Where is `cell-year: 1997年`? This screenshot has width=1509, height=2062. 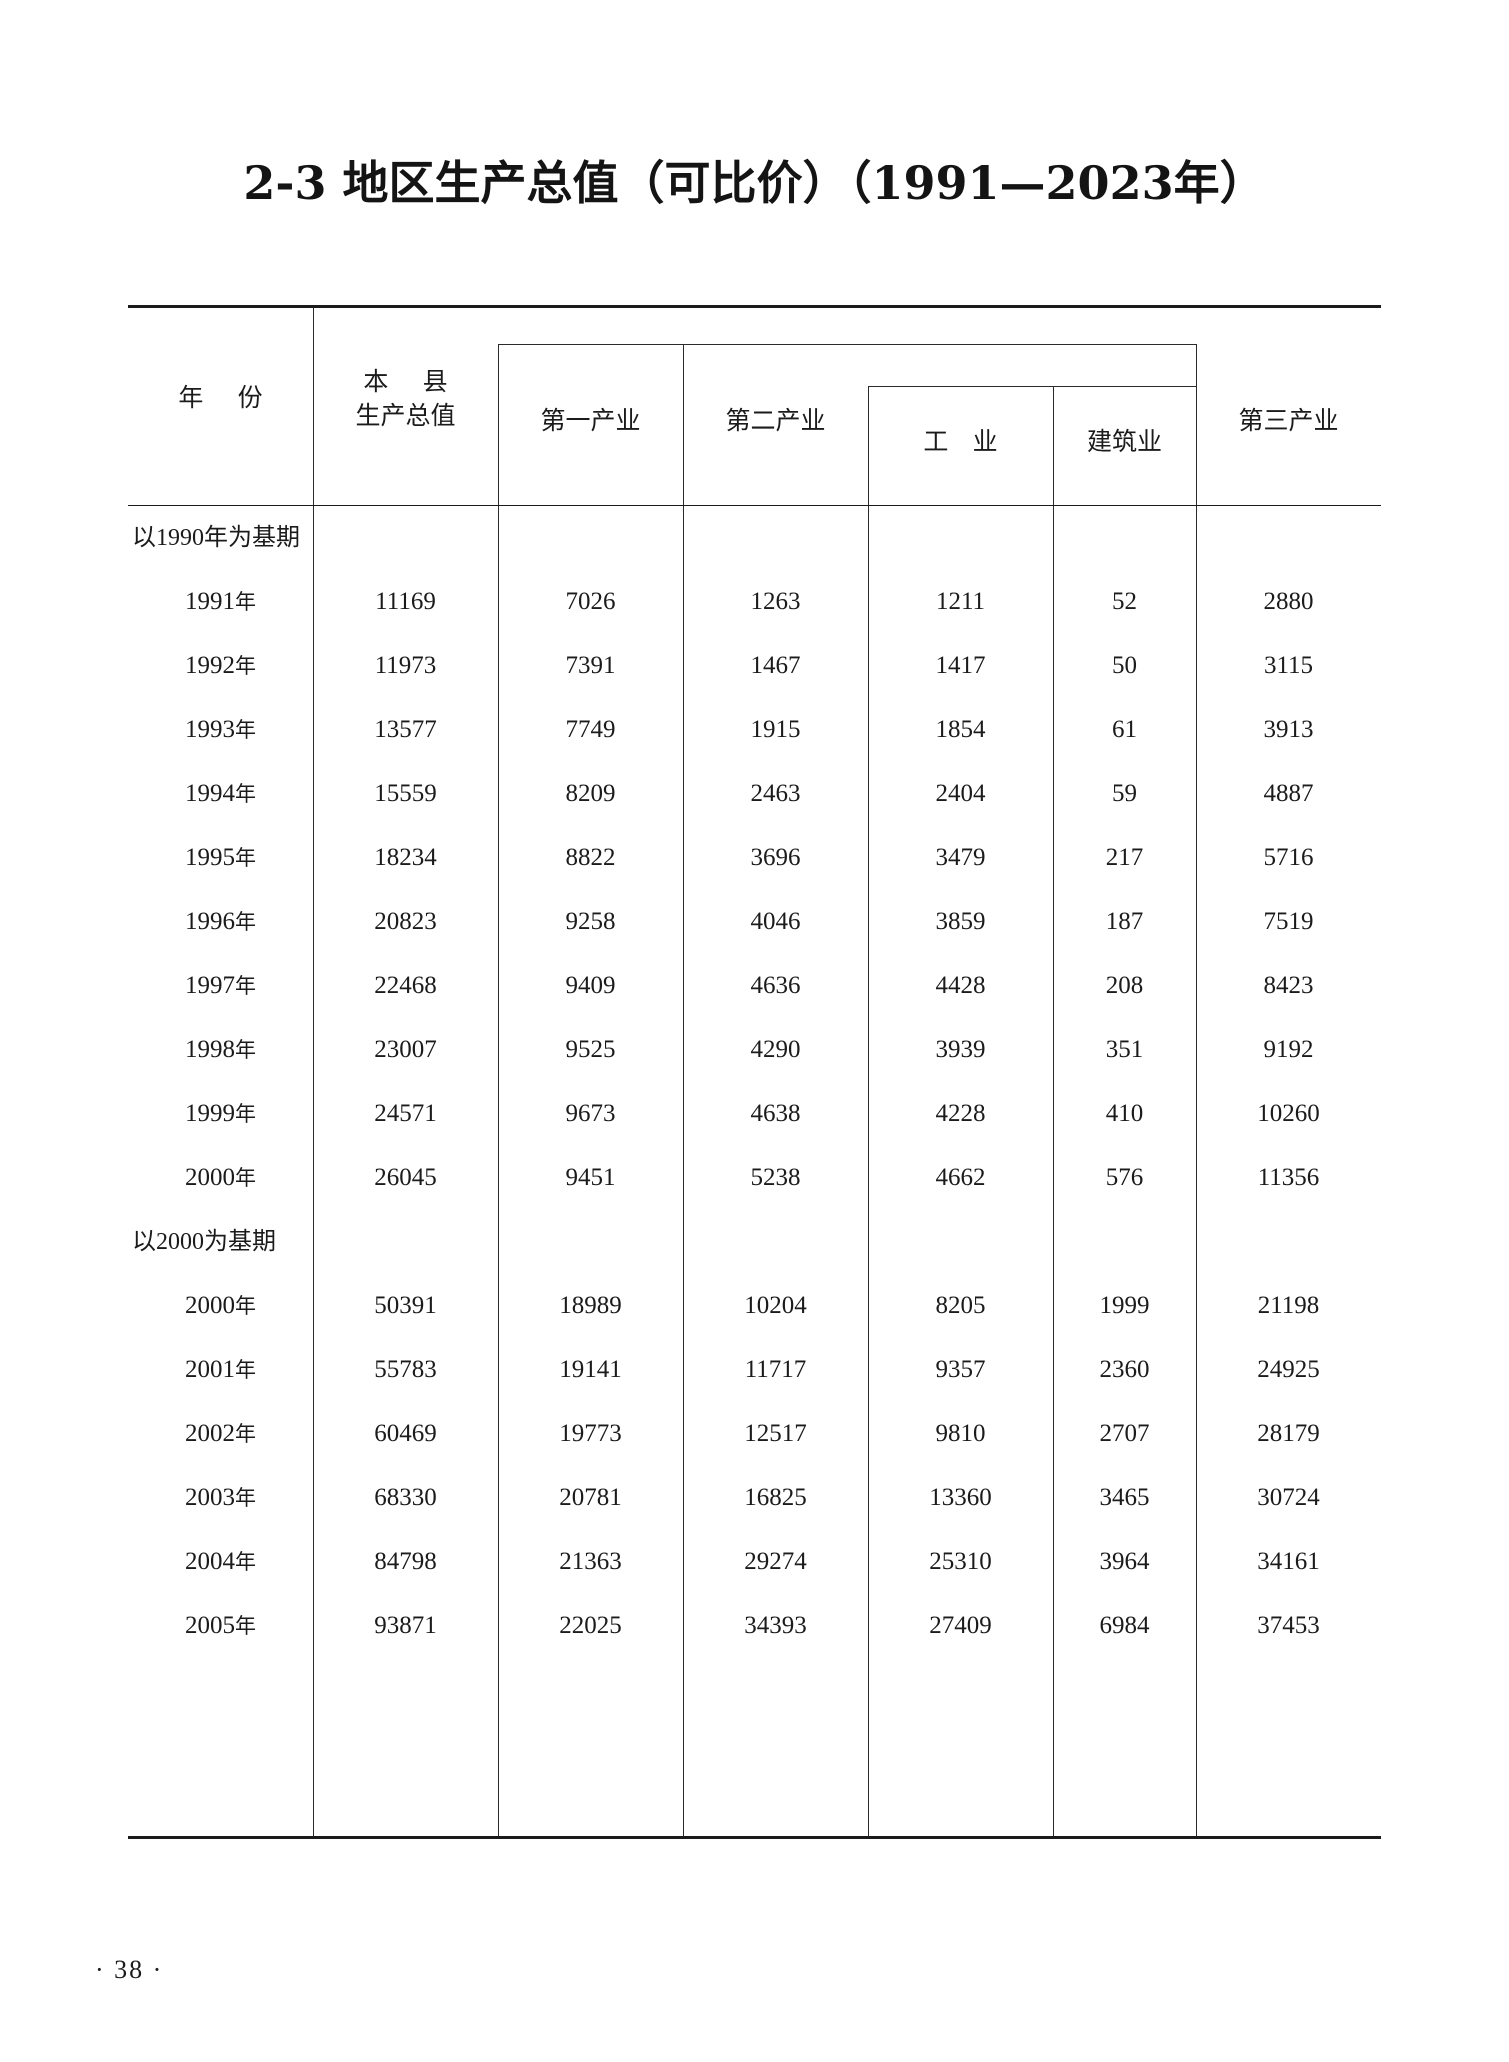 cell-year: 1997年 is located at coordinates (220, 985).